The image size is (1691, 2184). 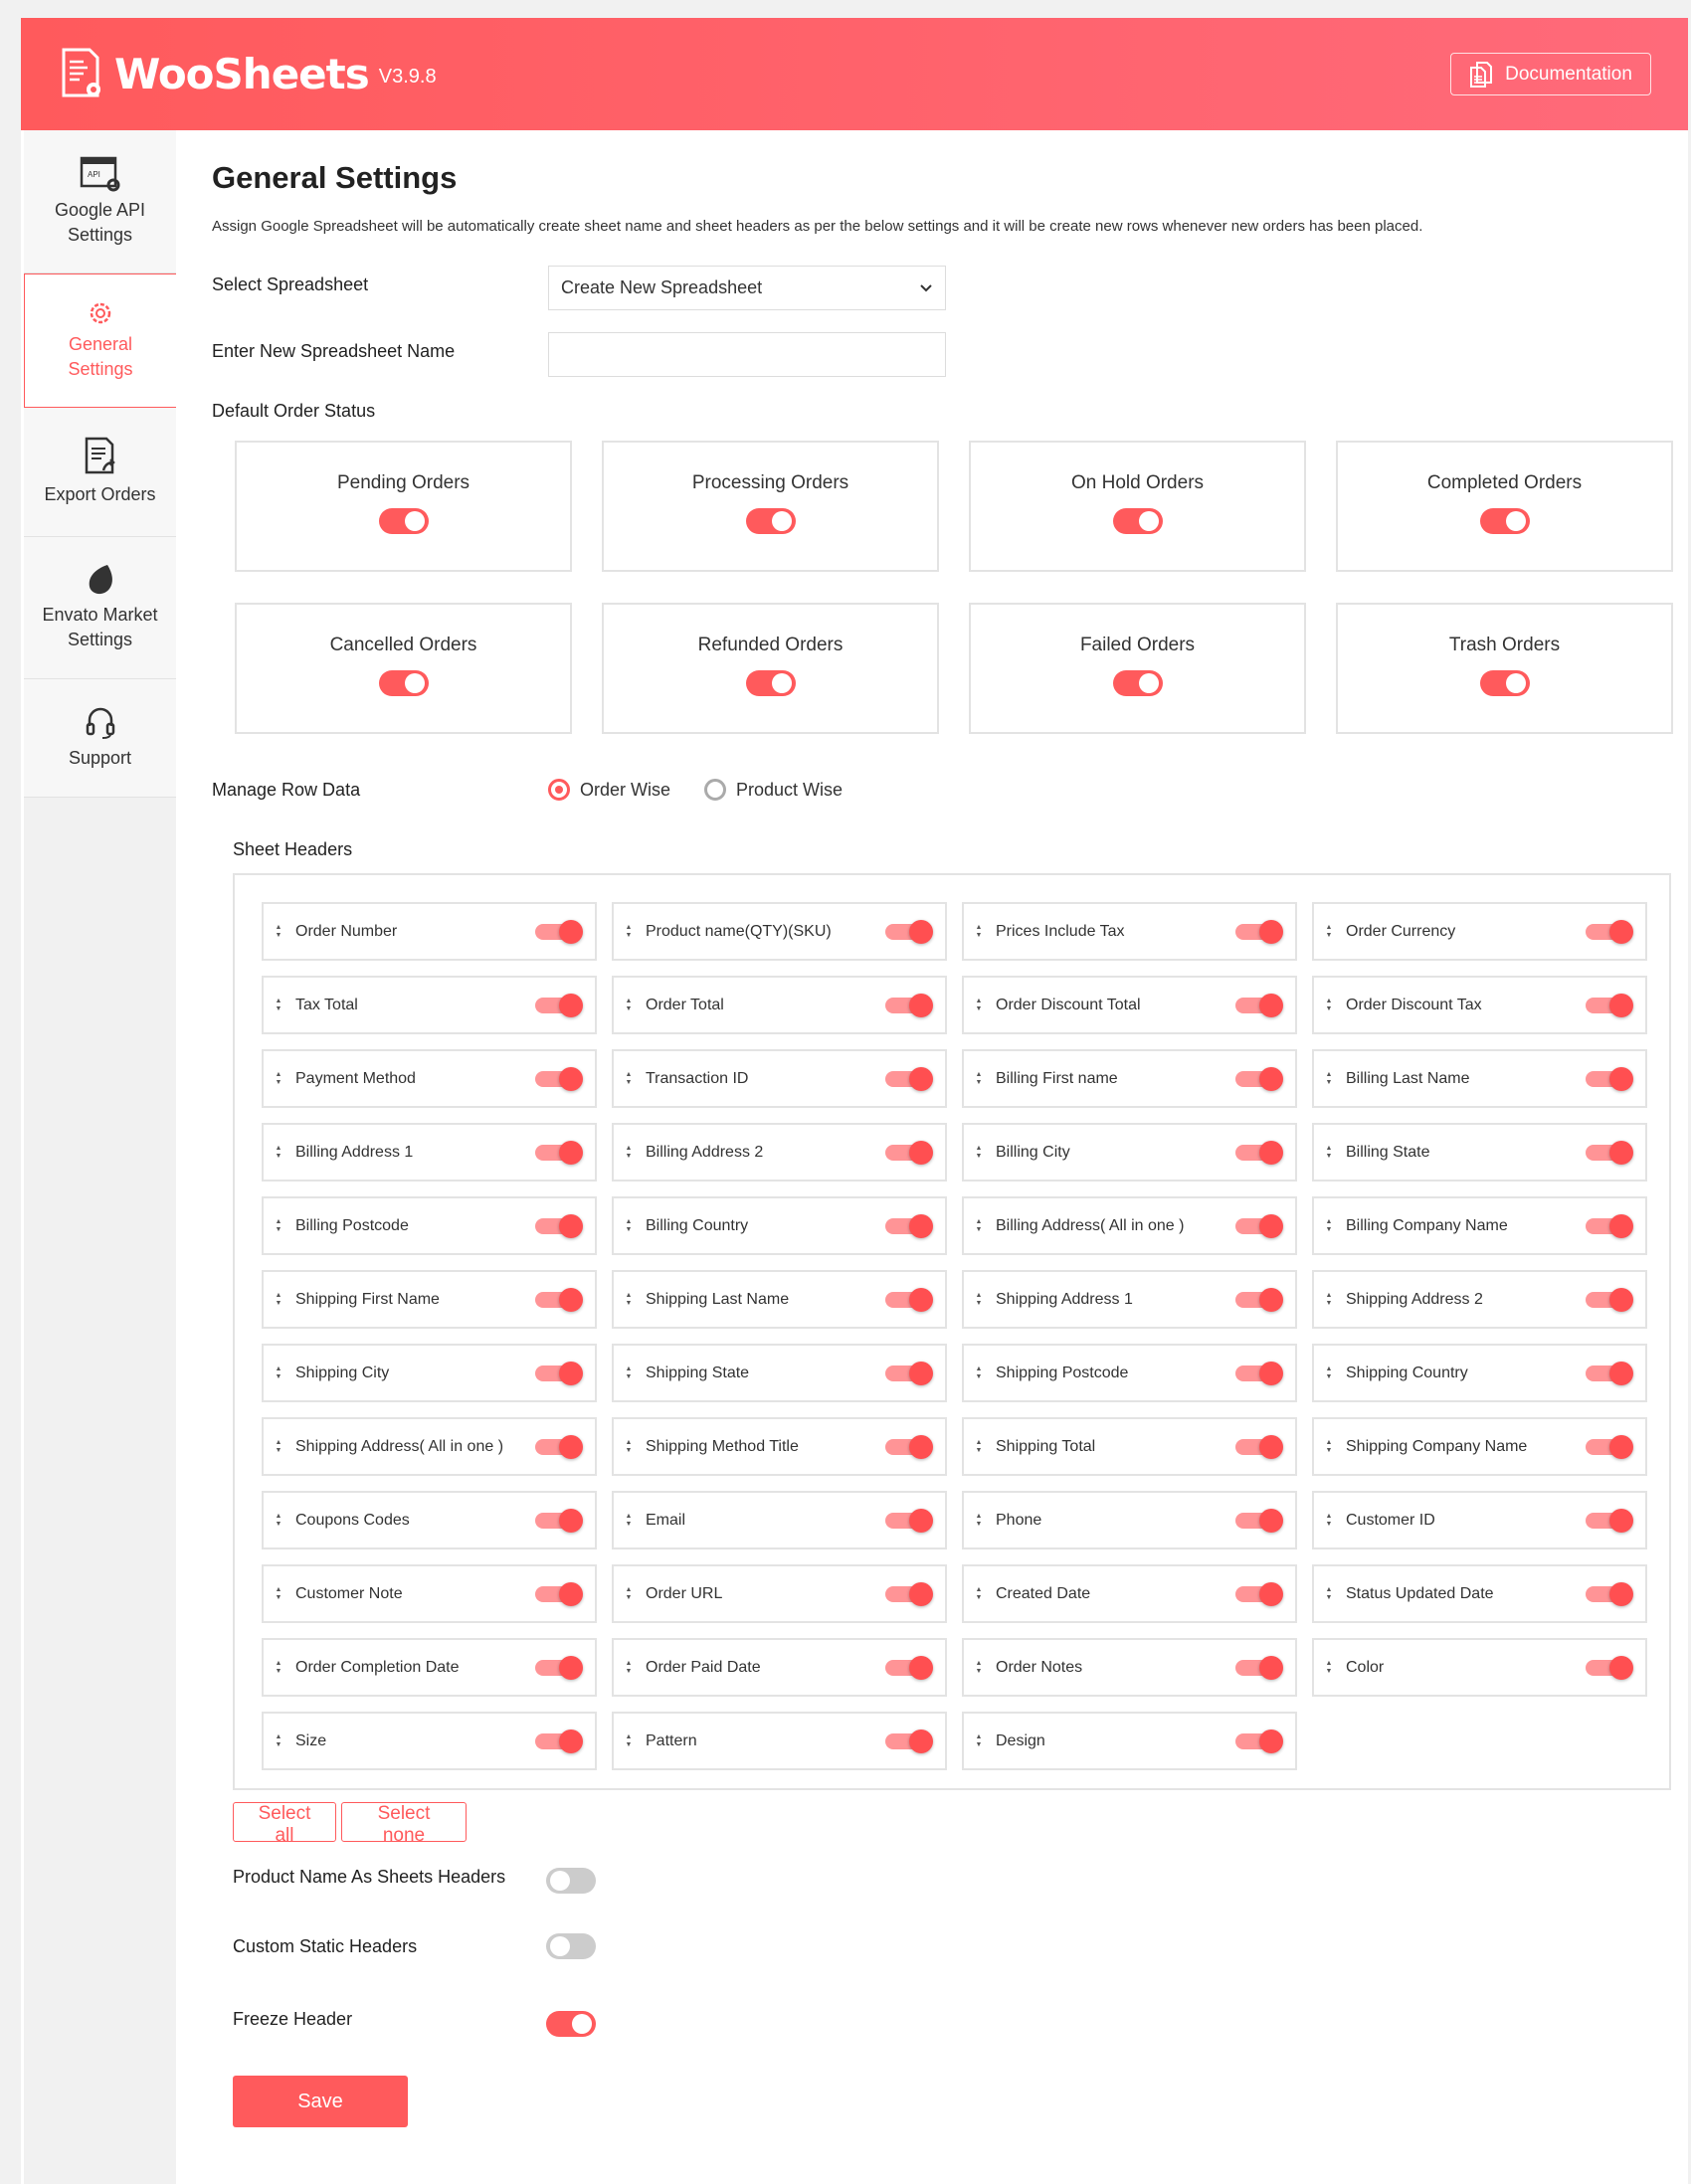 I want to click on sheet-header-item: ▲ ▼ Prices Include Tax, so click(x=1130, y=931).